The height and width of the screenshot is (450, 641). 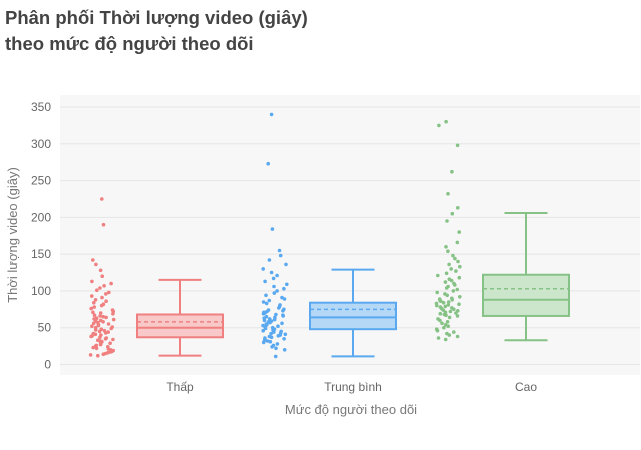 What do you see at coordinates (45, 328) in the screenshot?
I see `y-tick-label-50: 50` at bounding box center [45, 328].